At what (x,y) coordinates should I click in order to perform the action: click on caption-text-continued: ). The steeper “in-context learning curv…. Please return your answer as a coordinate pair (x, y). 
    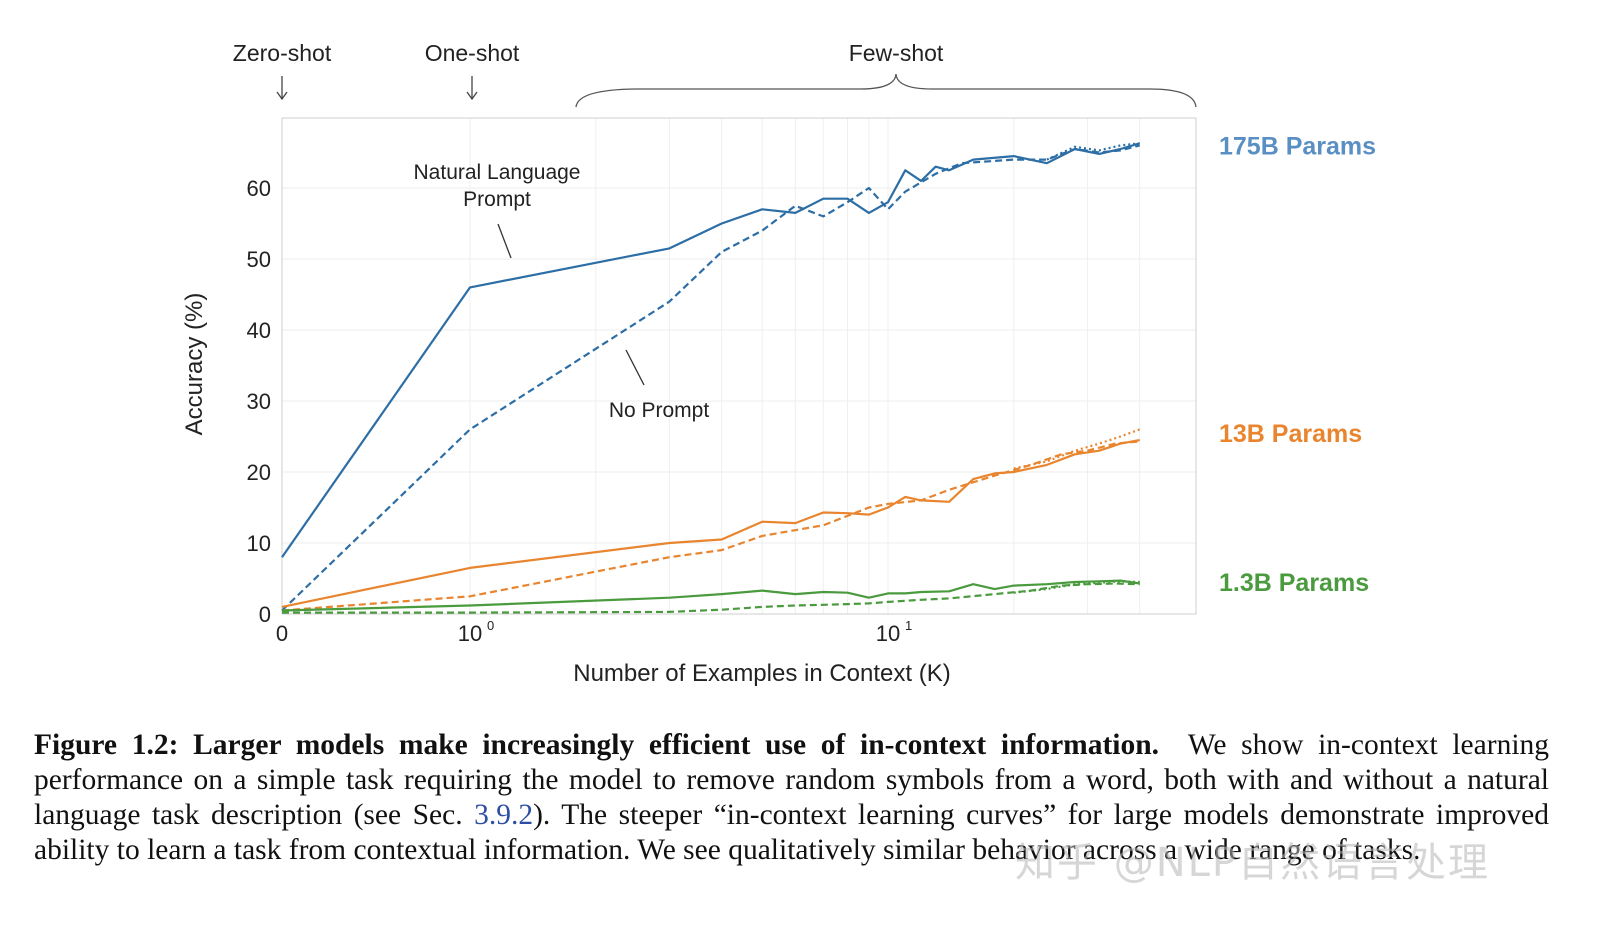
    Looking at the image, I should click on (791, 832).